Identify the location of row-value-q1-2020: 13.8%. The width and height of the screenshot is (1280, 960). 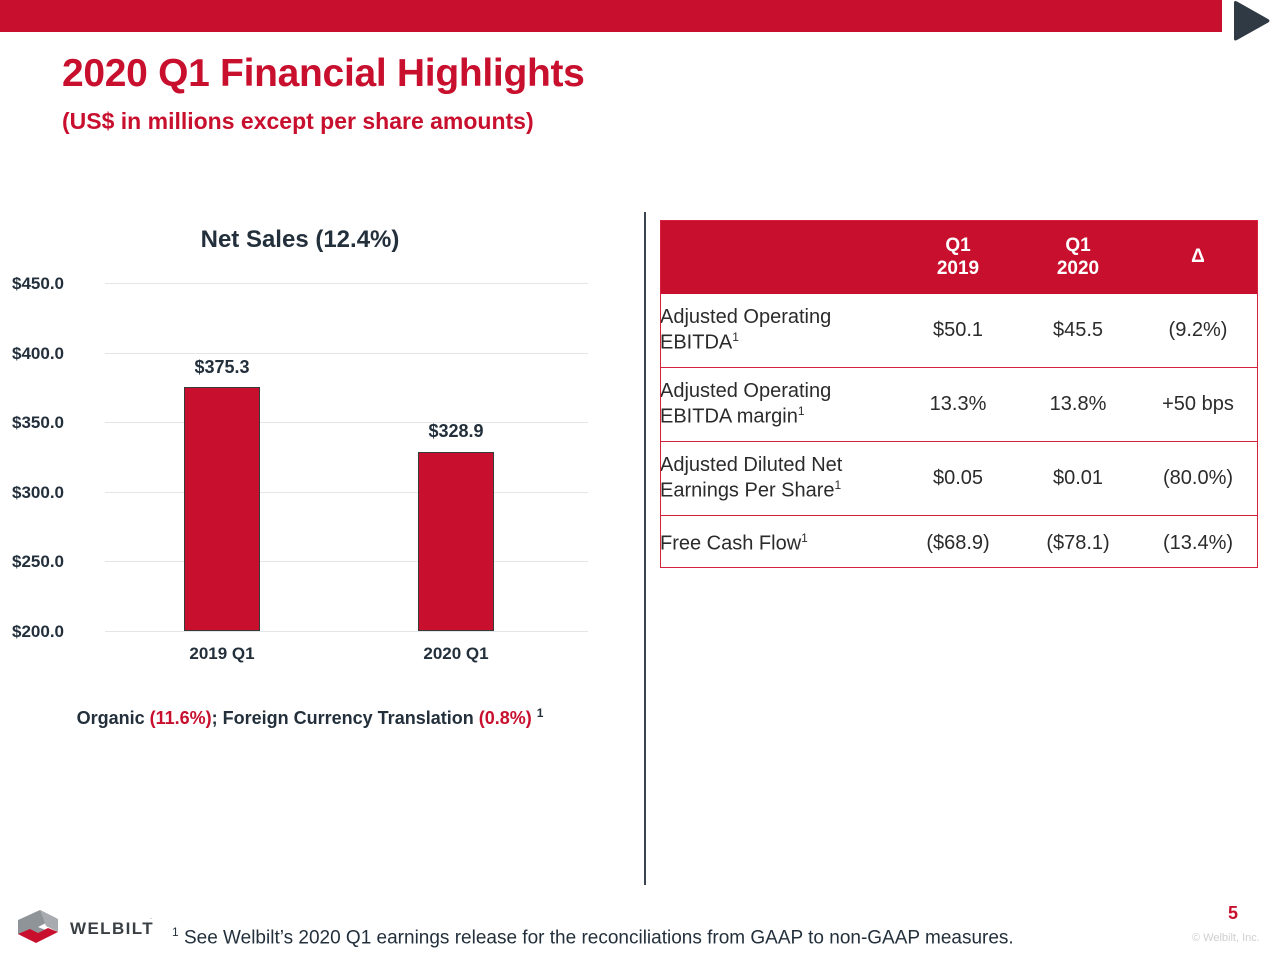
(1078, 404).